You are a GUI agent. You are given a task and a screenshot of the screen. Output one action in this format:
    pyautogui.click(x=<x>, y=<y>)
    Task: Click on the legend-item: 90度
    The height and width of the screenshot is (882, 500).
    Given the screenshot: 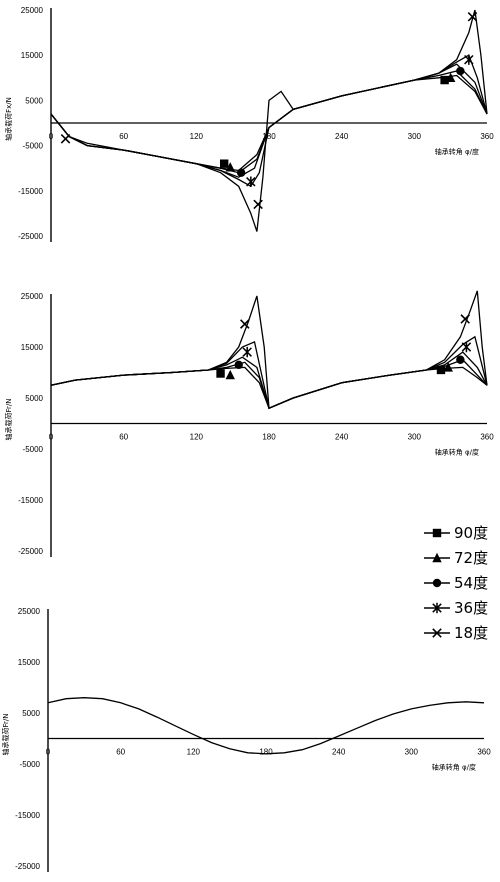 What is the action you would take?
    pyautogui.click(x=460, y=532)
    